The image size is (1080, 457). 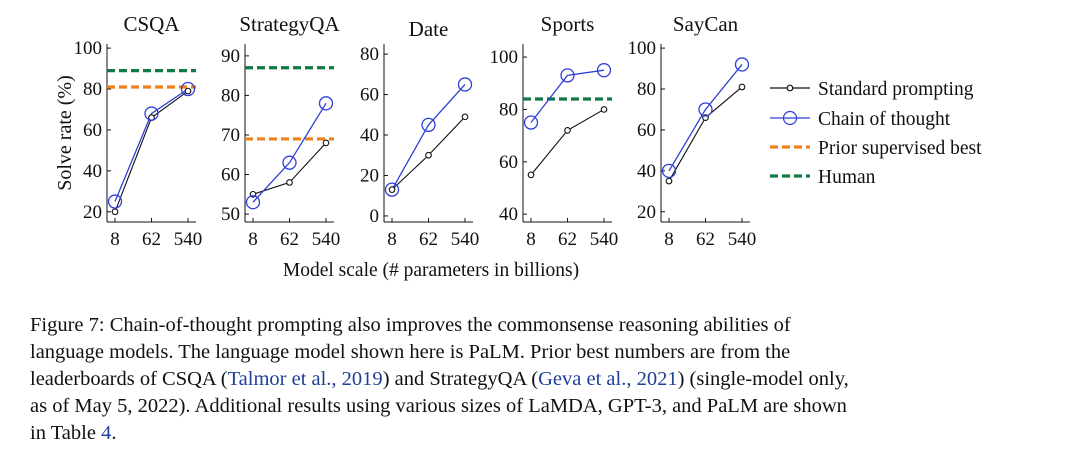 What do you see at coordinates (540, 433) in the screenshot?
I see `caption-line: in Table 4.` at bounding box center [540, 433].